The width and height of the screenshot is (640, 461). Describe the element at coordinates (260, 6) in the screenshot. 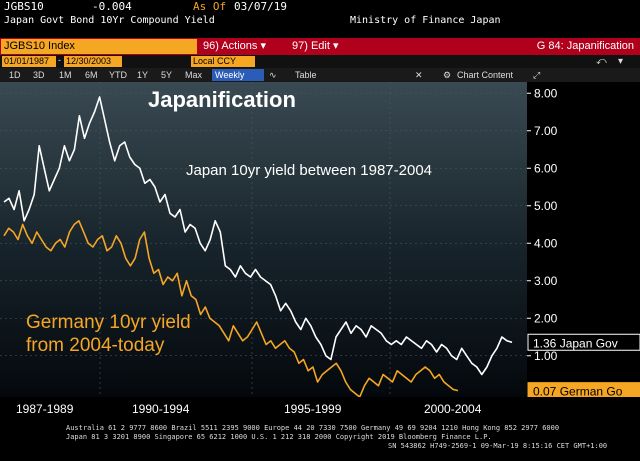

I see `as-of-date: 03/07/19` at that location.